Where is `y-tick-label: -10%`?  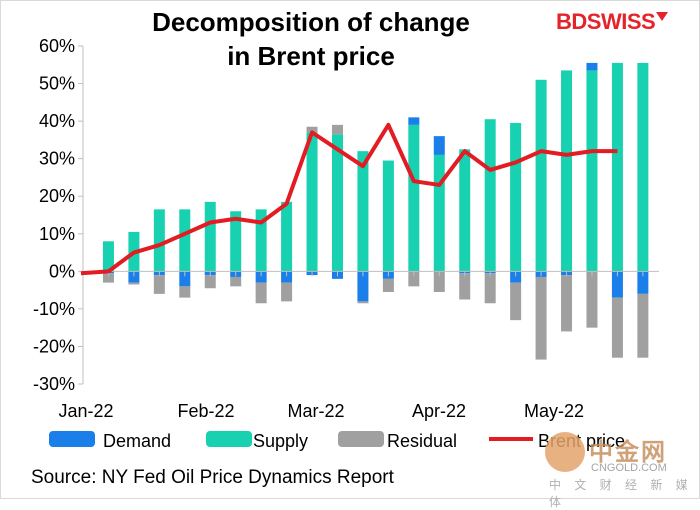 y-tick-label: -10% is located at coordinates (54, 309).